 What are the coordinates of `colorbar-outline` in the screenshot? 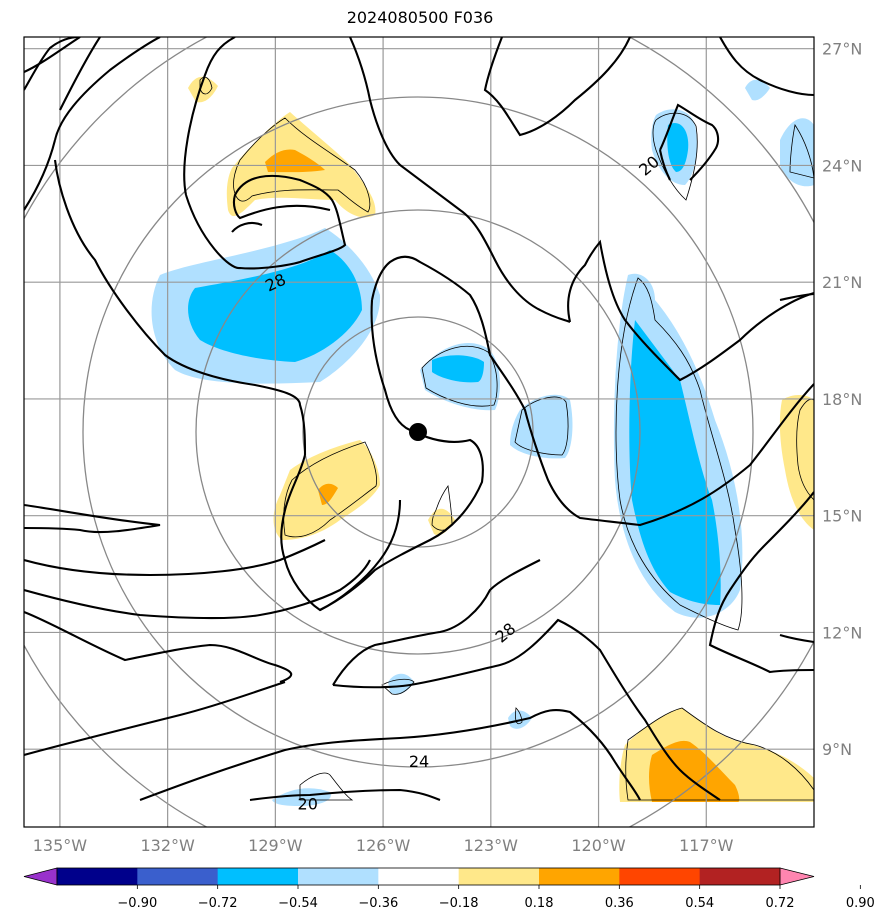 It's located at (418, 876).